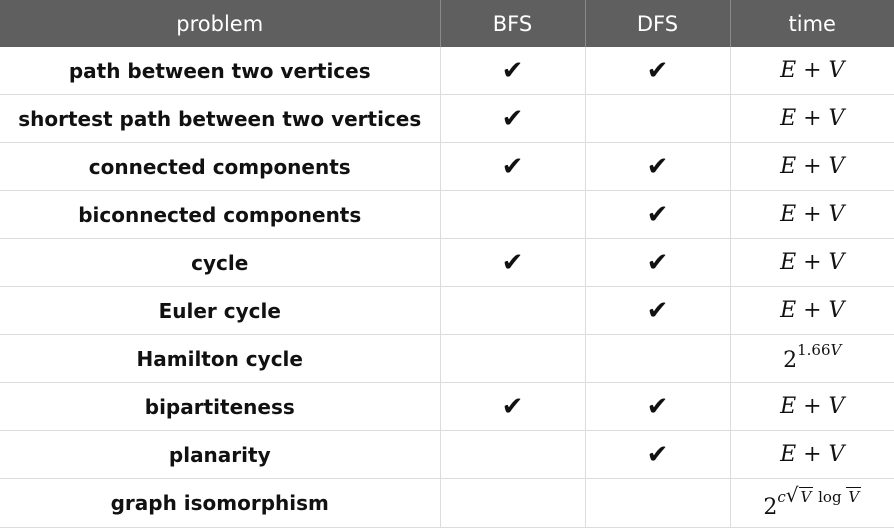  I want to click on problem-cell: bipartiteness, so click(220, 406).